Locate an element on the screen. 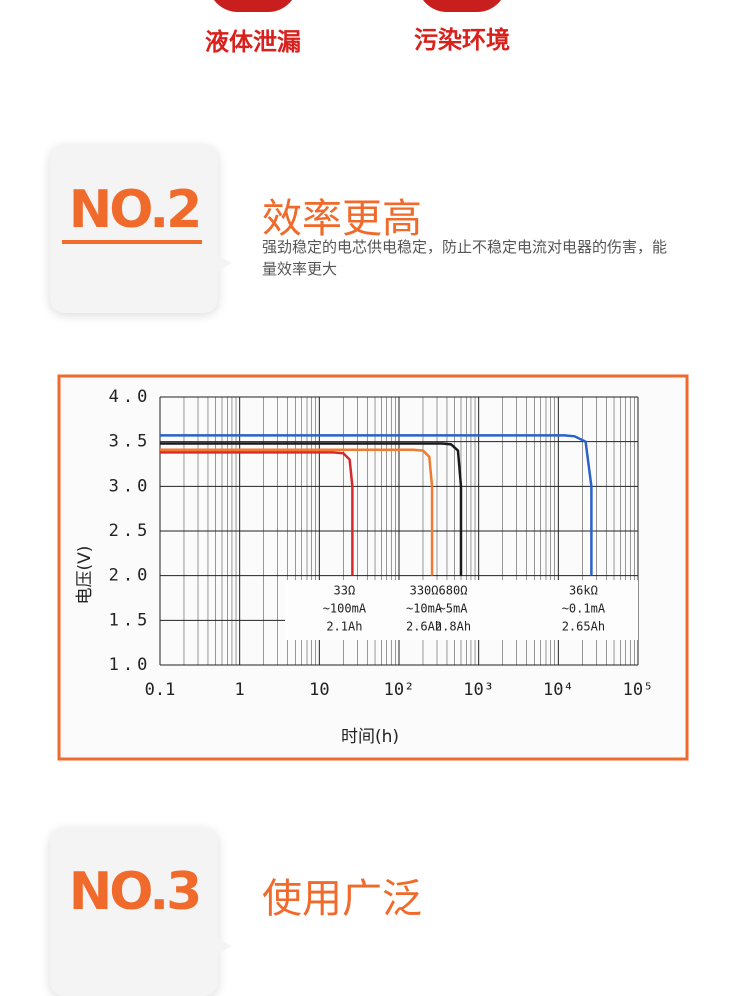  badge: NO.2 is located at coordinates (135, 210).